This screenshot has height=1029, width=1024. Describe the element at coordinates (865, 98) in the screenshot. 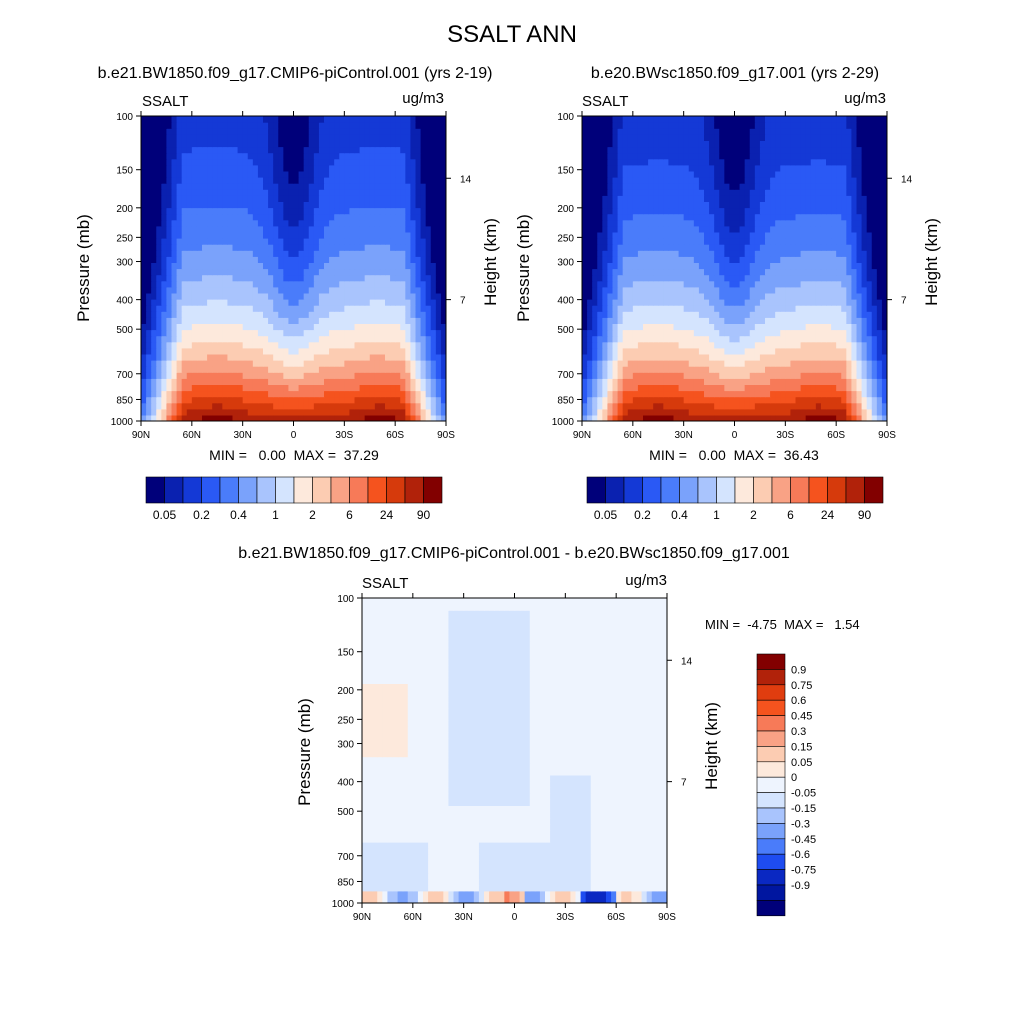

I see `panel-2-units: ug/m3` at that location.